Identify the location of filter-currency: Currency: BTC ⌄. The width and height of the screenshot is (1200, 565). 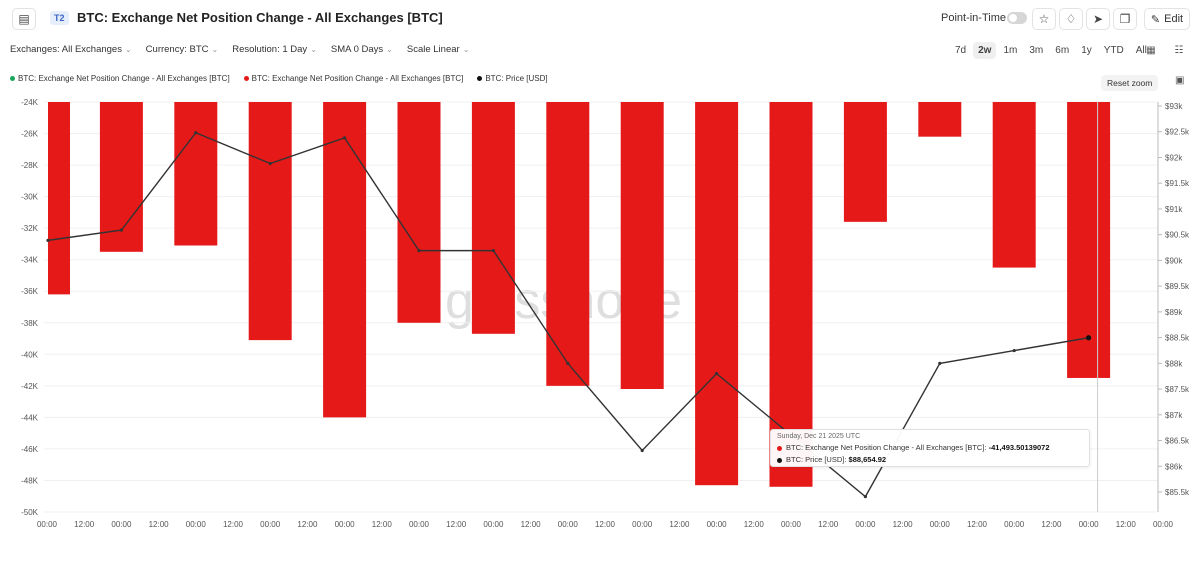
(182, 49).